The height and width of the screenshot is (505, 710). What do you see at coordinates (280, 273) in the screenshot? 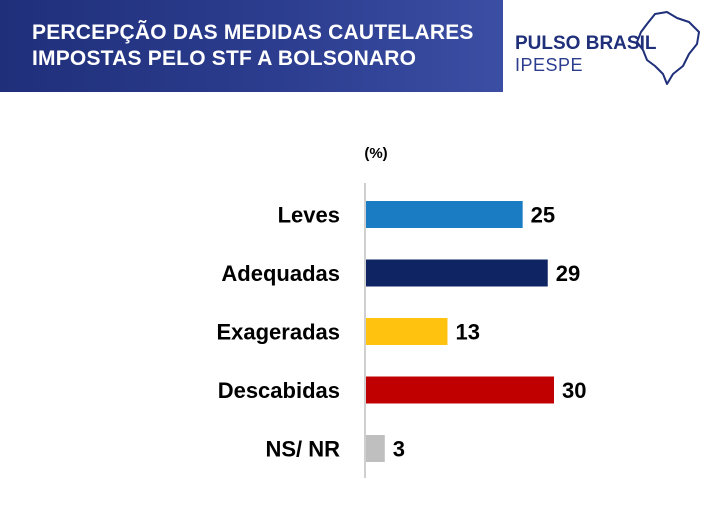
I see `category-label: Adequadas` at bounding box center [280, 273].